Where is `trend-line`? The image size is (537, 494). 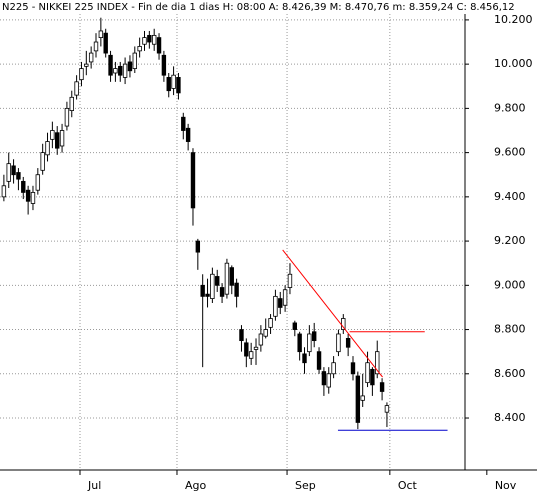 trend-line is located at coordinates (332, 313).